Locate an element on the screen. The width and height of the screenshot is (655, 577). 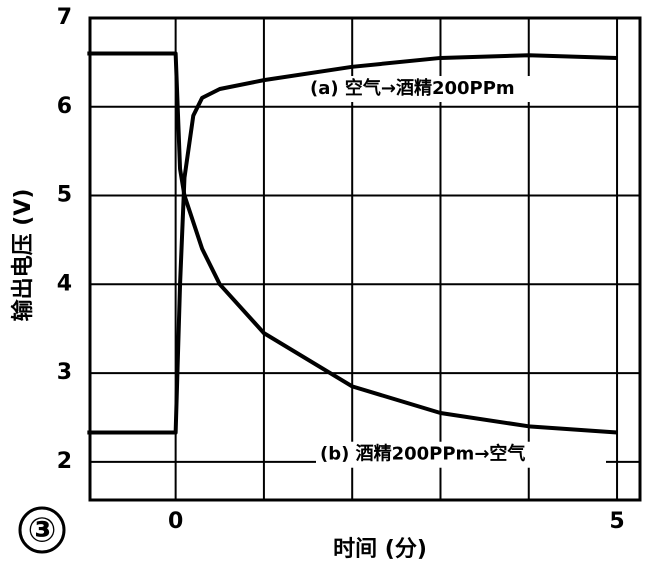
x-axis-label: 时间 (分) is located at coordinates (380, 549).